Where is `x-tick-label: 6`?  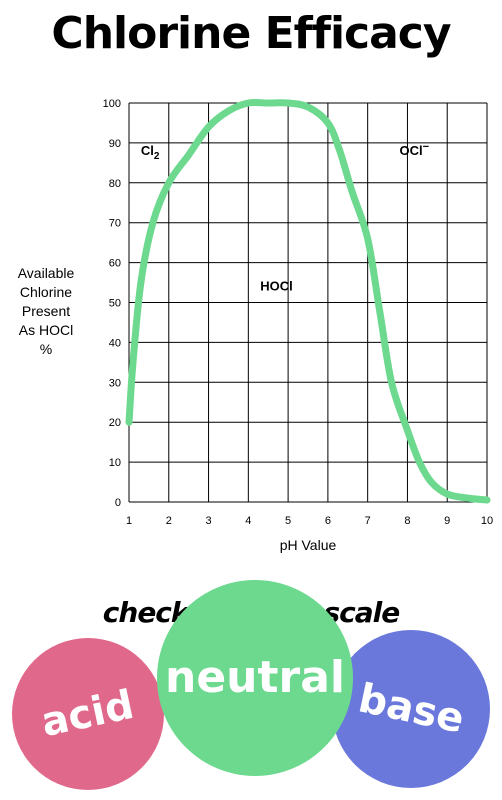 x-tick-label: 6 is located at coordinates (328, 521).